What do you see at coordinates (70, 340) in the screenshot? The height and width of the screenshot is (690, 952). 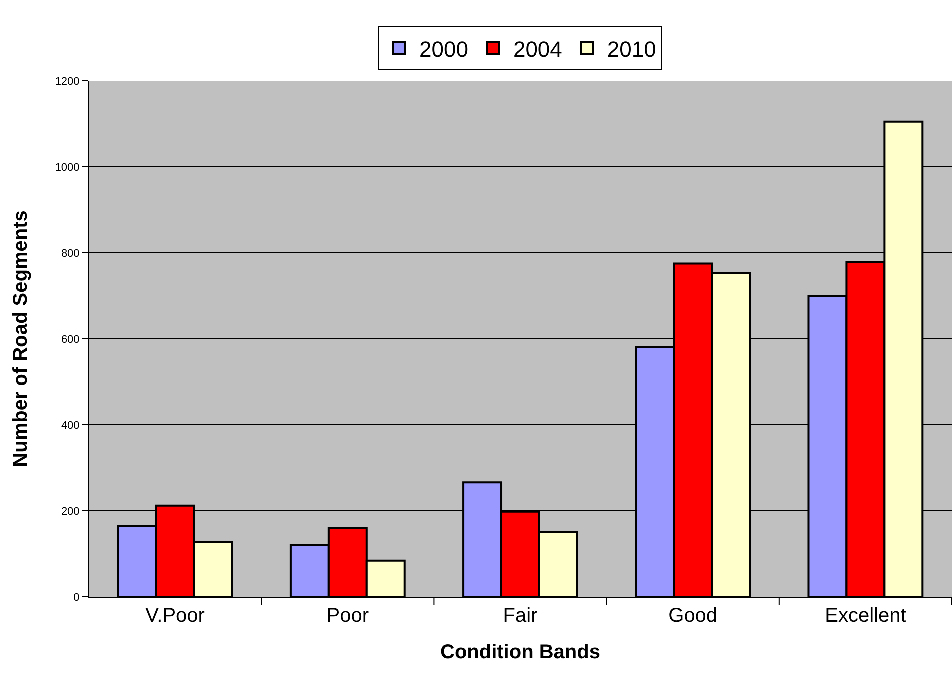 I see `y-tick-label: 600` at bounding box center [70, 340].